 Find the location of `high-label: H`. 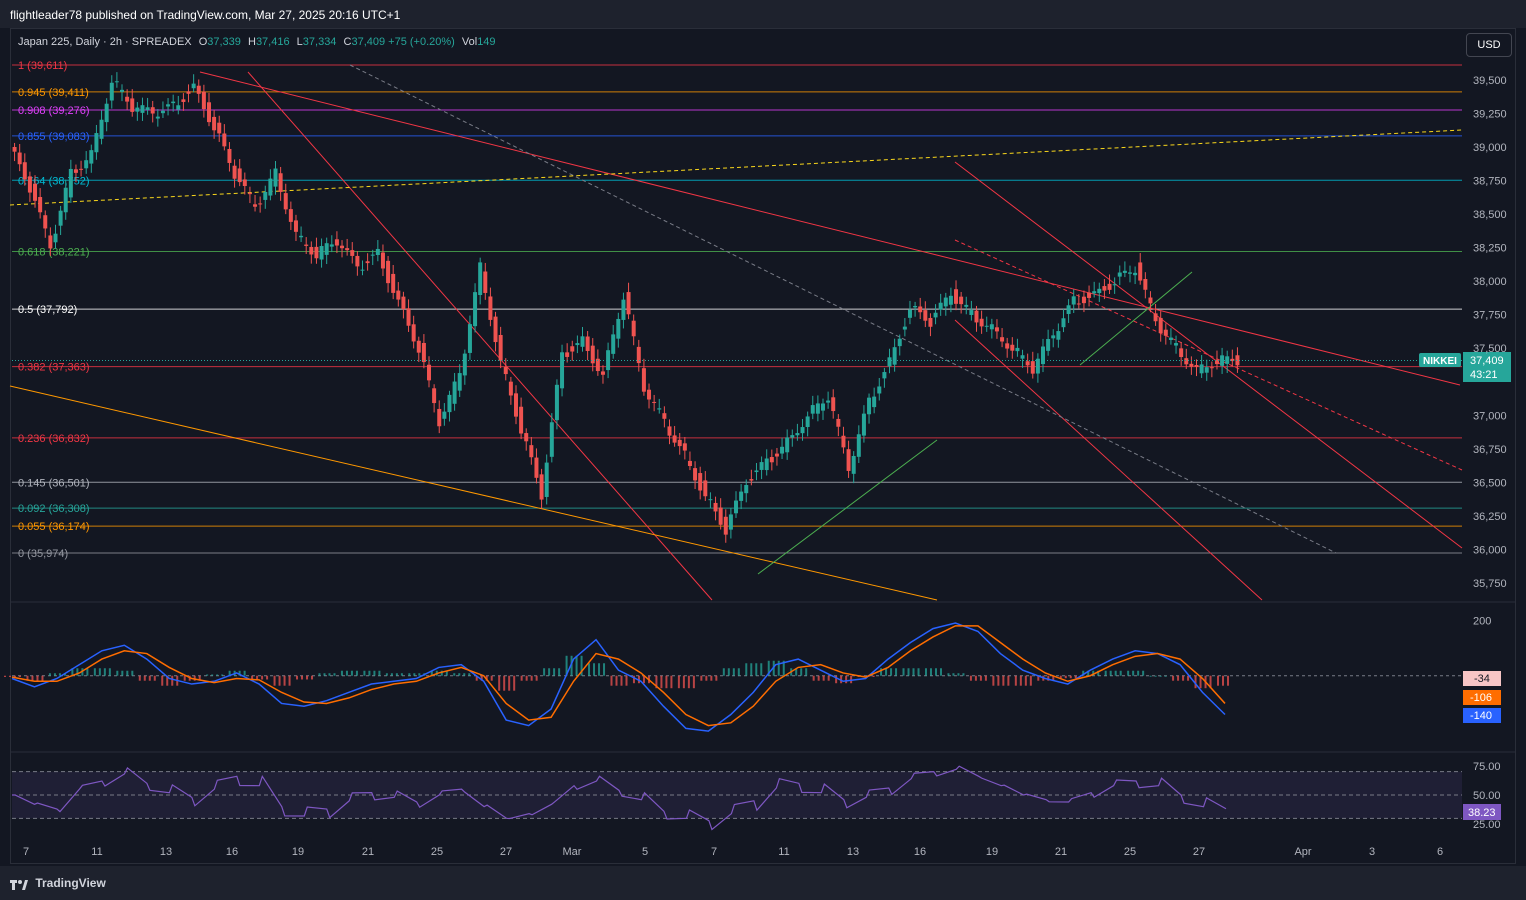

high-label: H is located at coordinates (251, 42).